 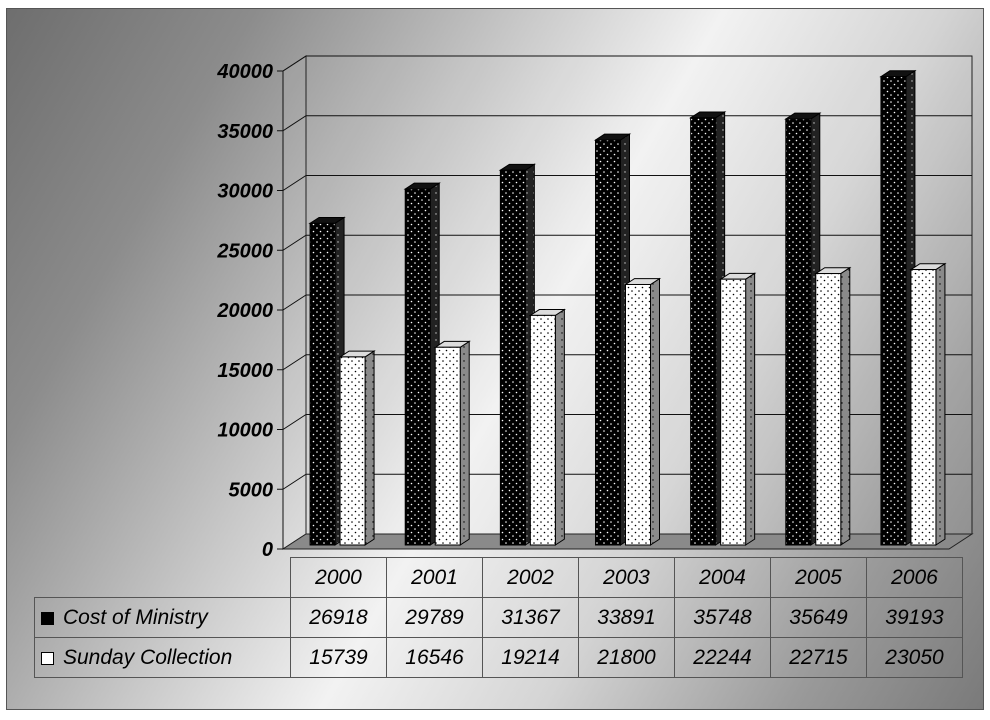 What do you see at coordinates (245, 192) in the screenshot?
I see `y-tick-label: 30000` at bounding box center [245, 192].